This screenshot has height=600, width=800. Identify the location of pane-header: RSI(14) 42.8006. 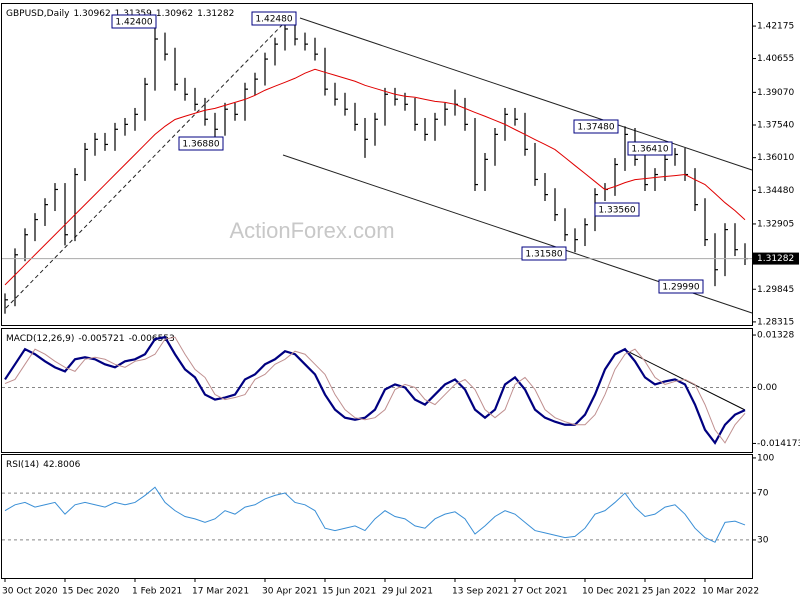
(43, 465).